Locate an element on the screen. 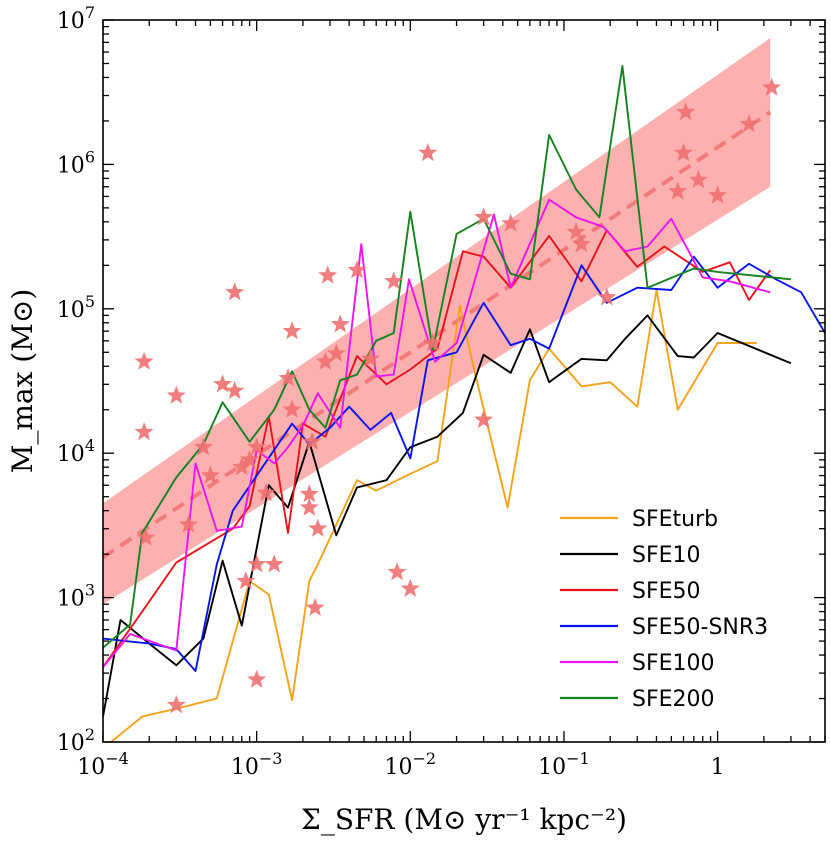  legend-label: SFE50 is located at coordinates (666, 591).